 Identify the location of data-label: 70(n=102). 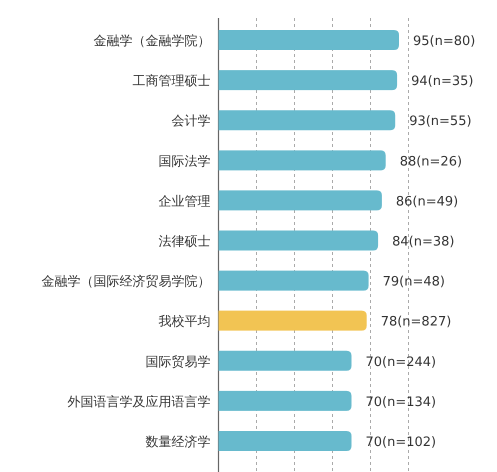
(401, 442).